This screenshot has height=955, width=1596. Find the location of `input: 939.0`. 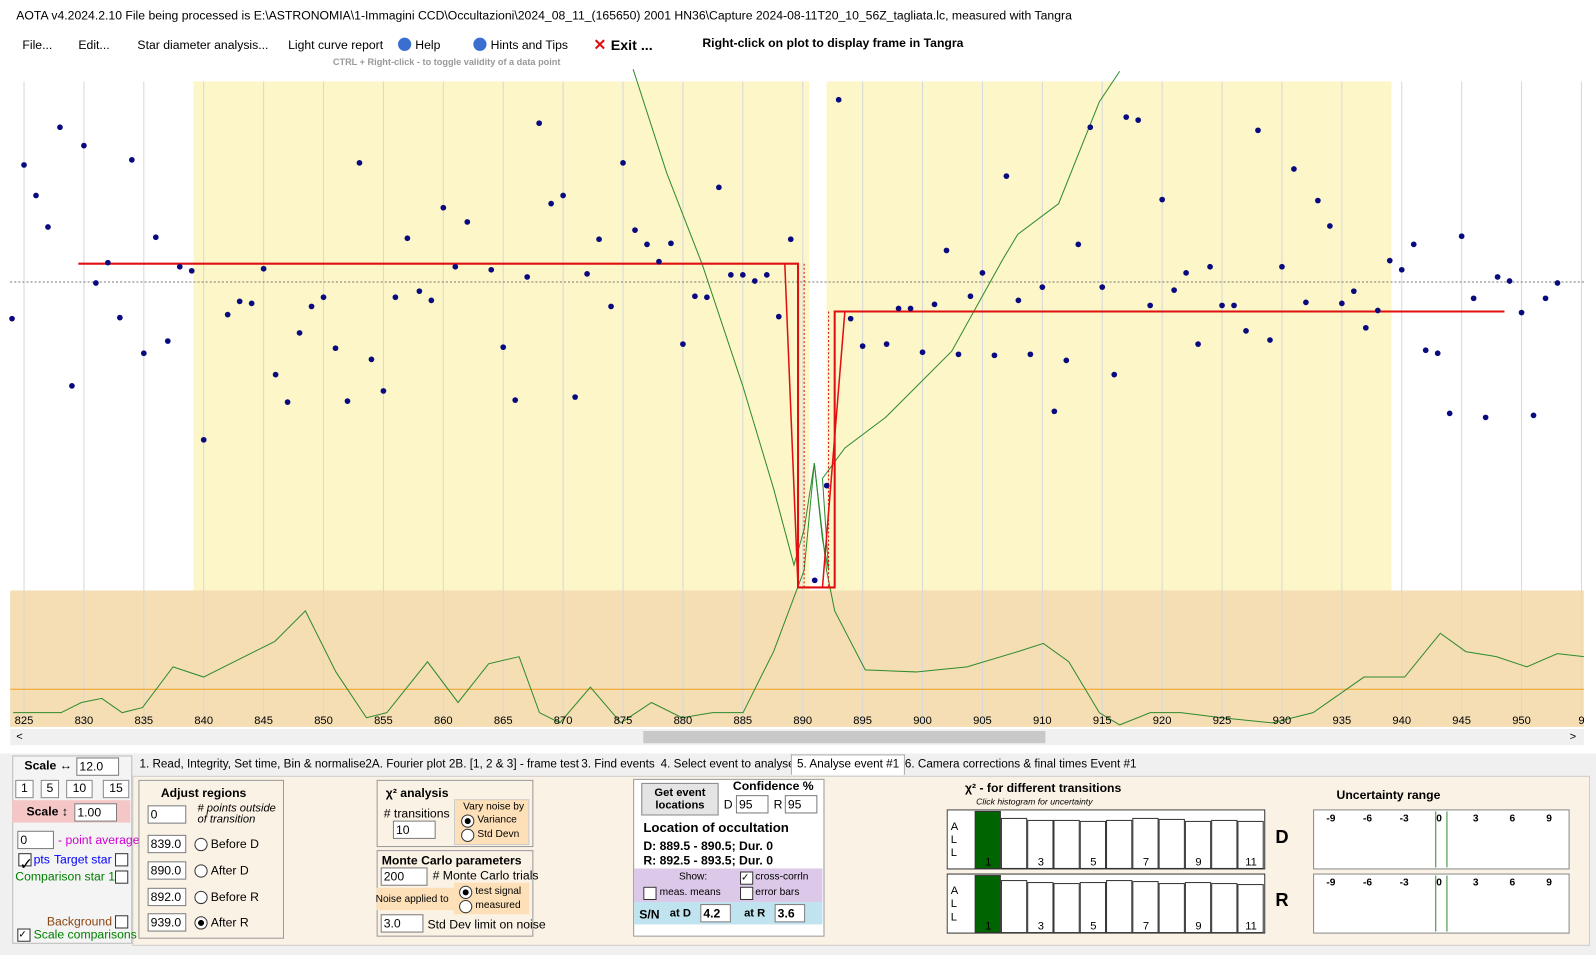

input: 939.0 is located at coordinates (167, 922).